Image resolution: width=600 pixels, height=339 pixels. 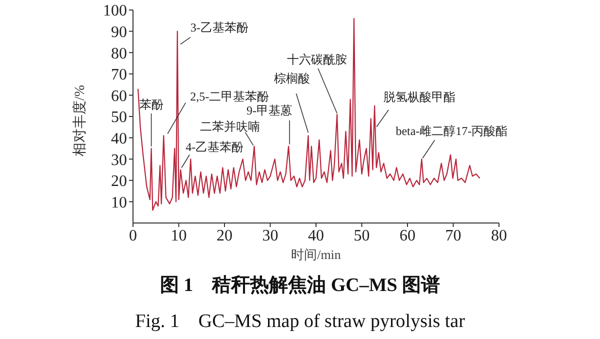 I want to click on x-tick-label: 70, so click(x=453, y=235).